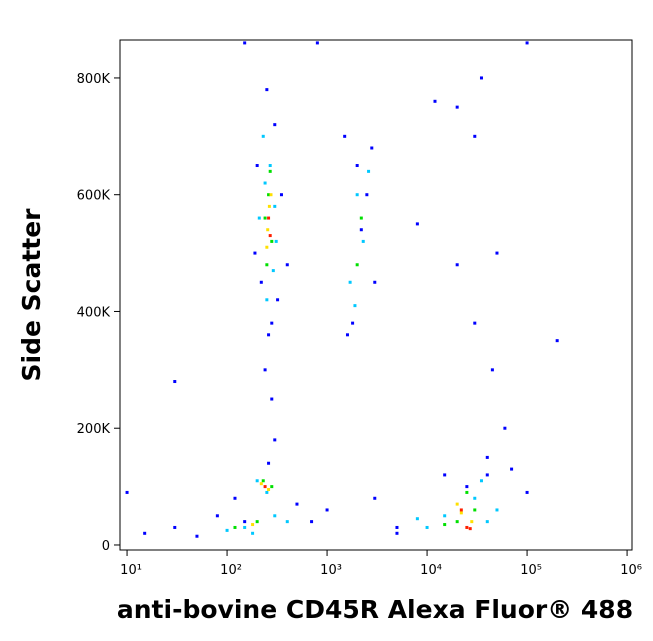 This screenshot has height=641, width=653. Describe the element at coordinates (94, 196) in the screenshot. I see `y-tick-label: 600K` at that location.